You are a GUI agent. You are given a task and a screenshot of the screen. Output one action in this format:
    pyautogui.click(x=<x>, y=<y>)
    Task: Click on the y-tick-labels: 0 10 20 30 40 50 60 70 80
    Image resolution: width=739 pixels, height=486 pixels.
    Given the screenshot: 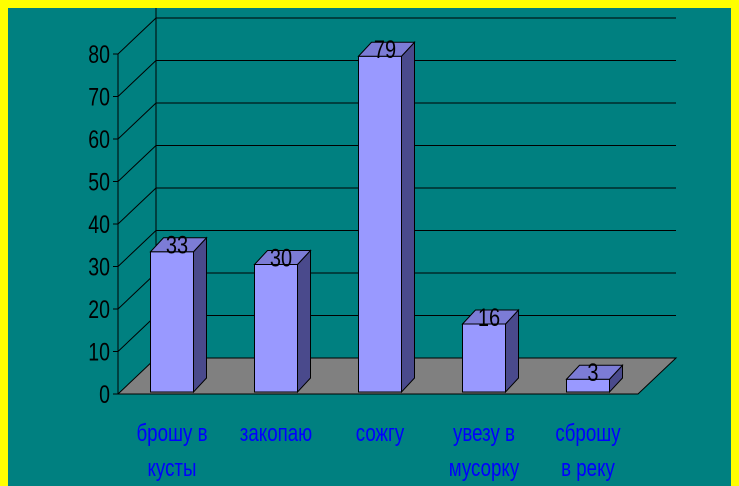 What is the action you would take?
    pyautogui.click(x=103, y=225)
    